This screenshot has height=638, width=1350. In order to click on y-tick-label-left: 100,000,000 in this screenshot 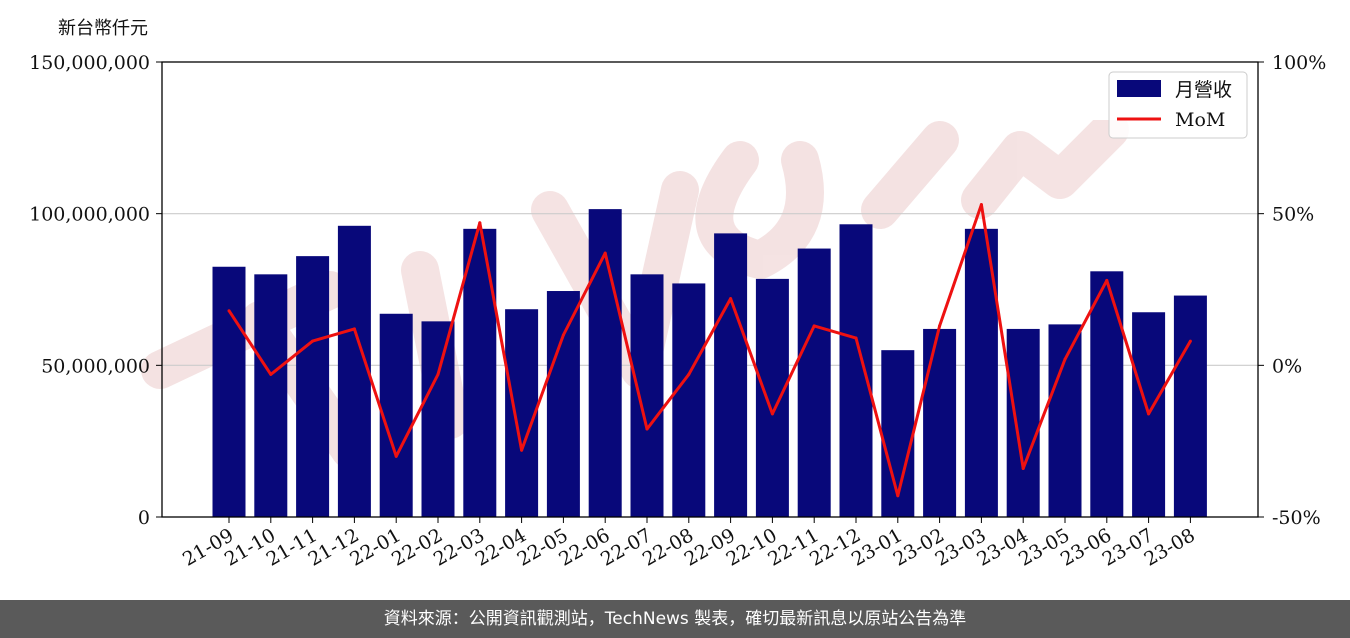, I will do `click(89, 215)`.